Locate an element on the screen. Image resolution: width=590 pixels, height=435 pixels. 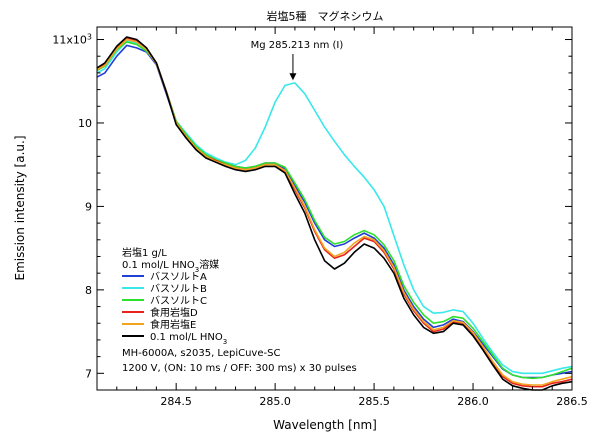
legend-title-line-1: 岩塩1 g/L is located at coordinates (144, 252).